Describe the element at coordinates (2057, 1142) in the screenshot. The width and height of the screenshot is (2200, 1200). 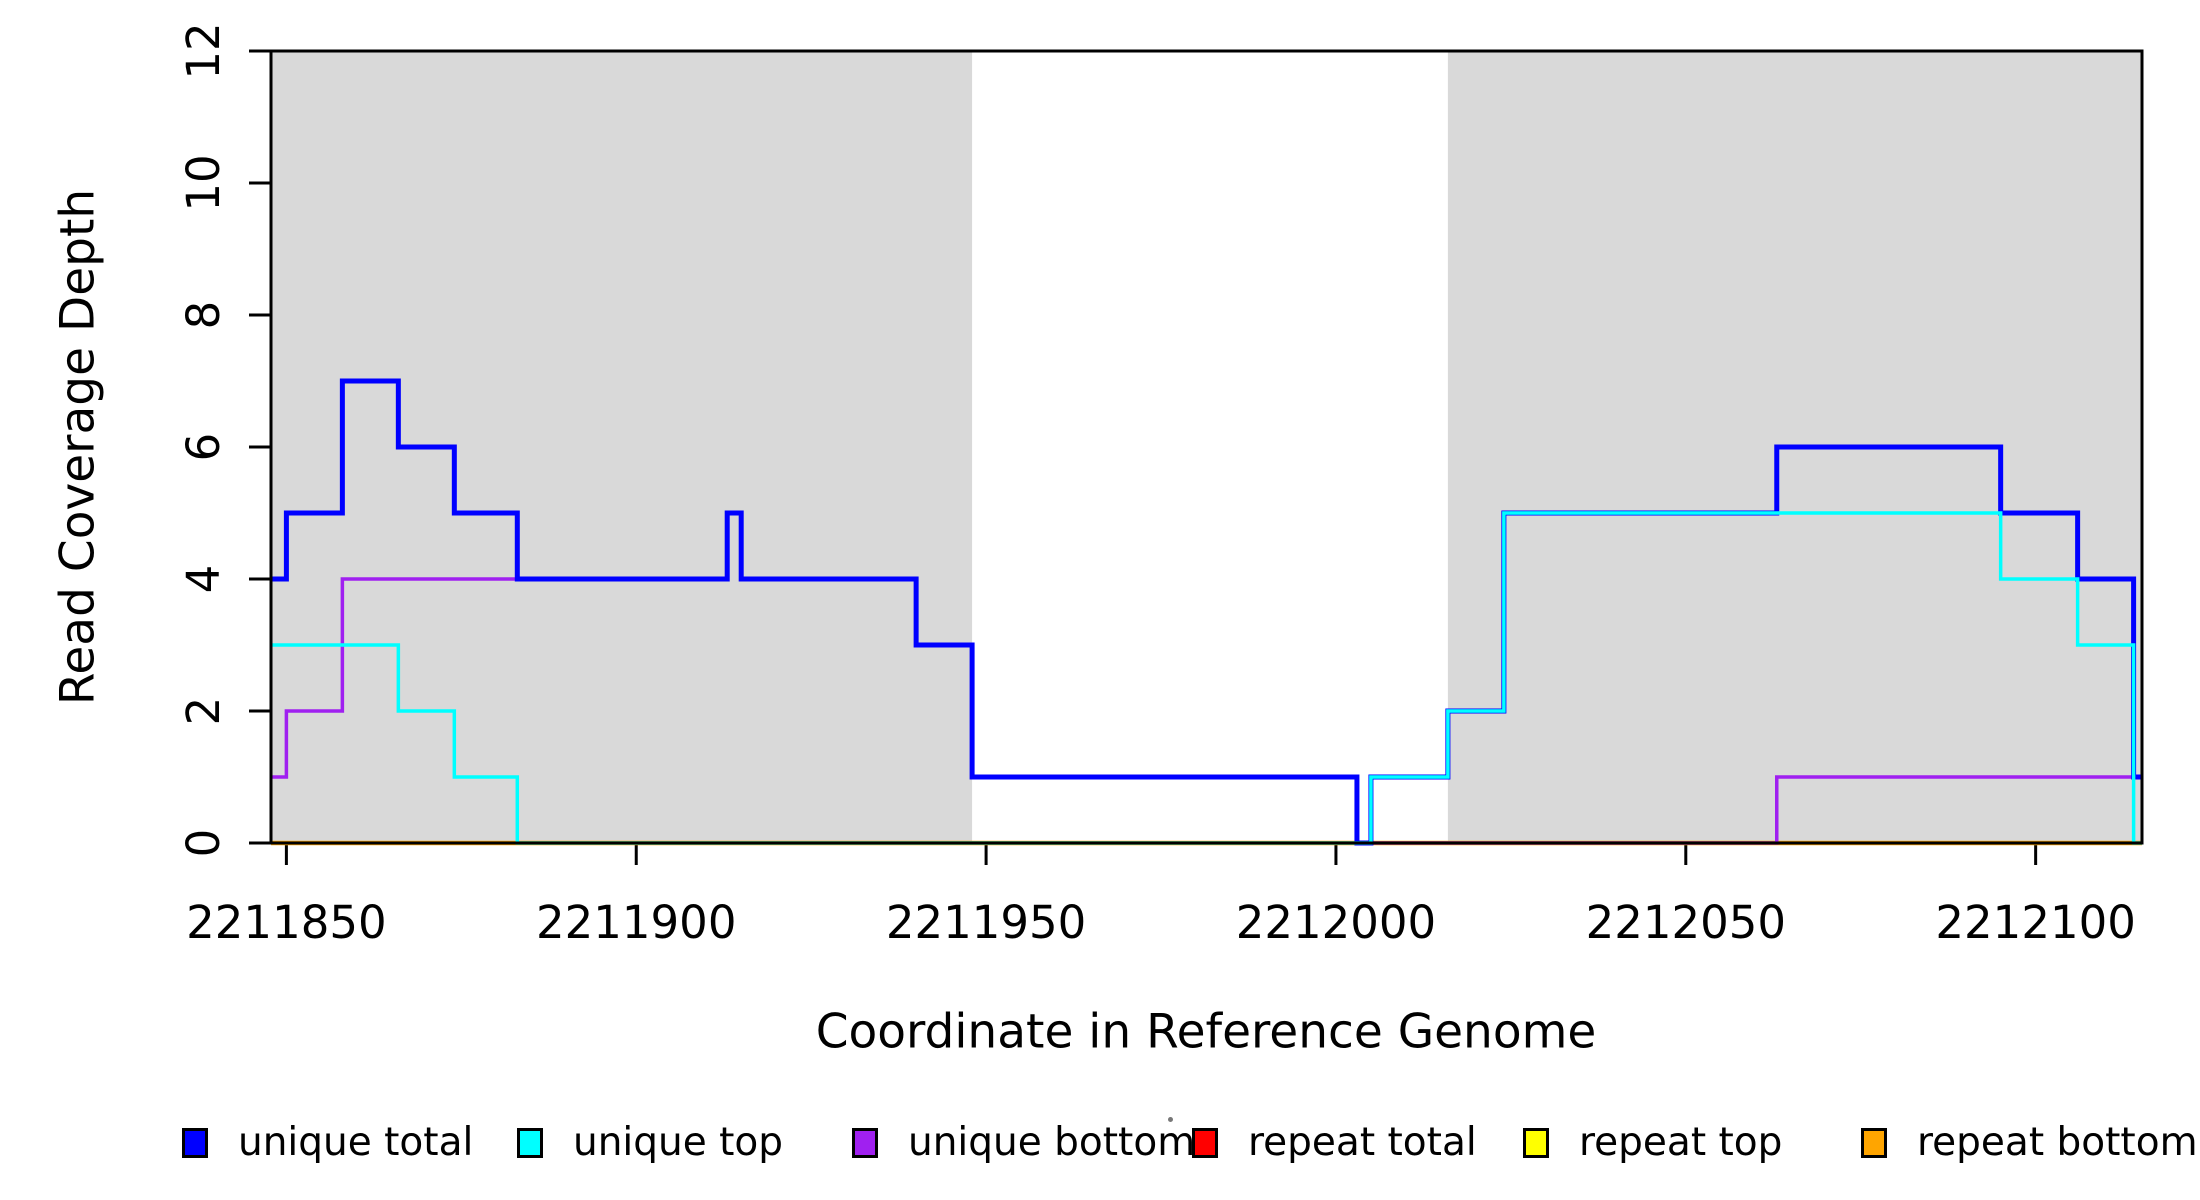
I see `legend-label: repeat bottom` at that location.